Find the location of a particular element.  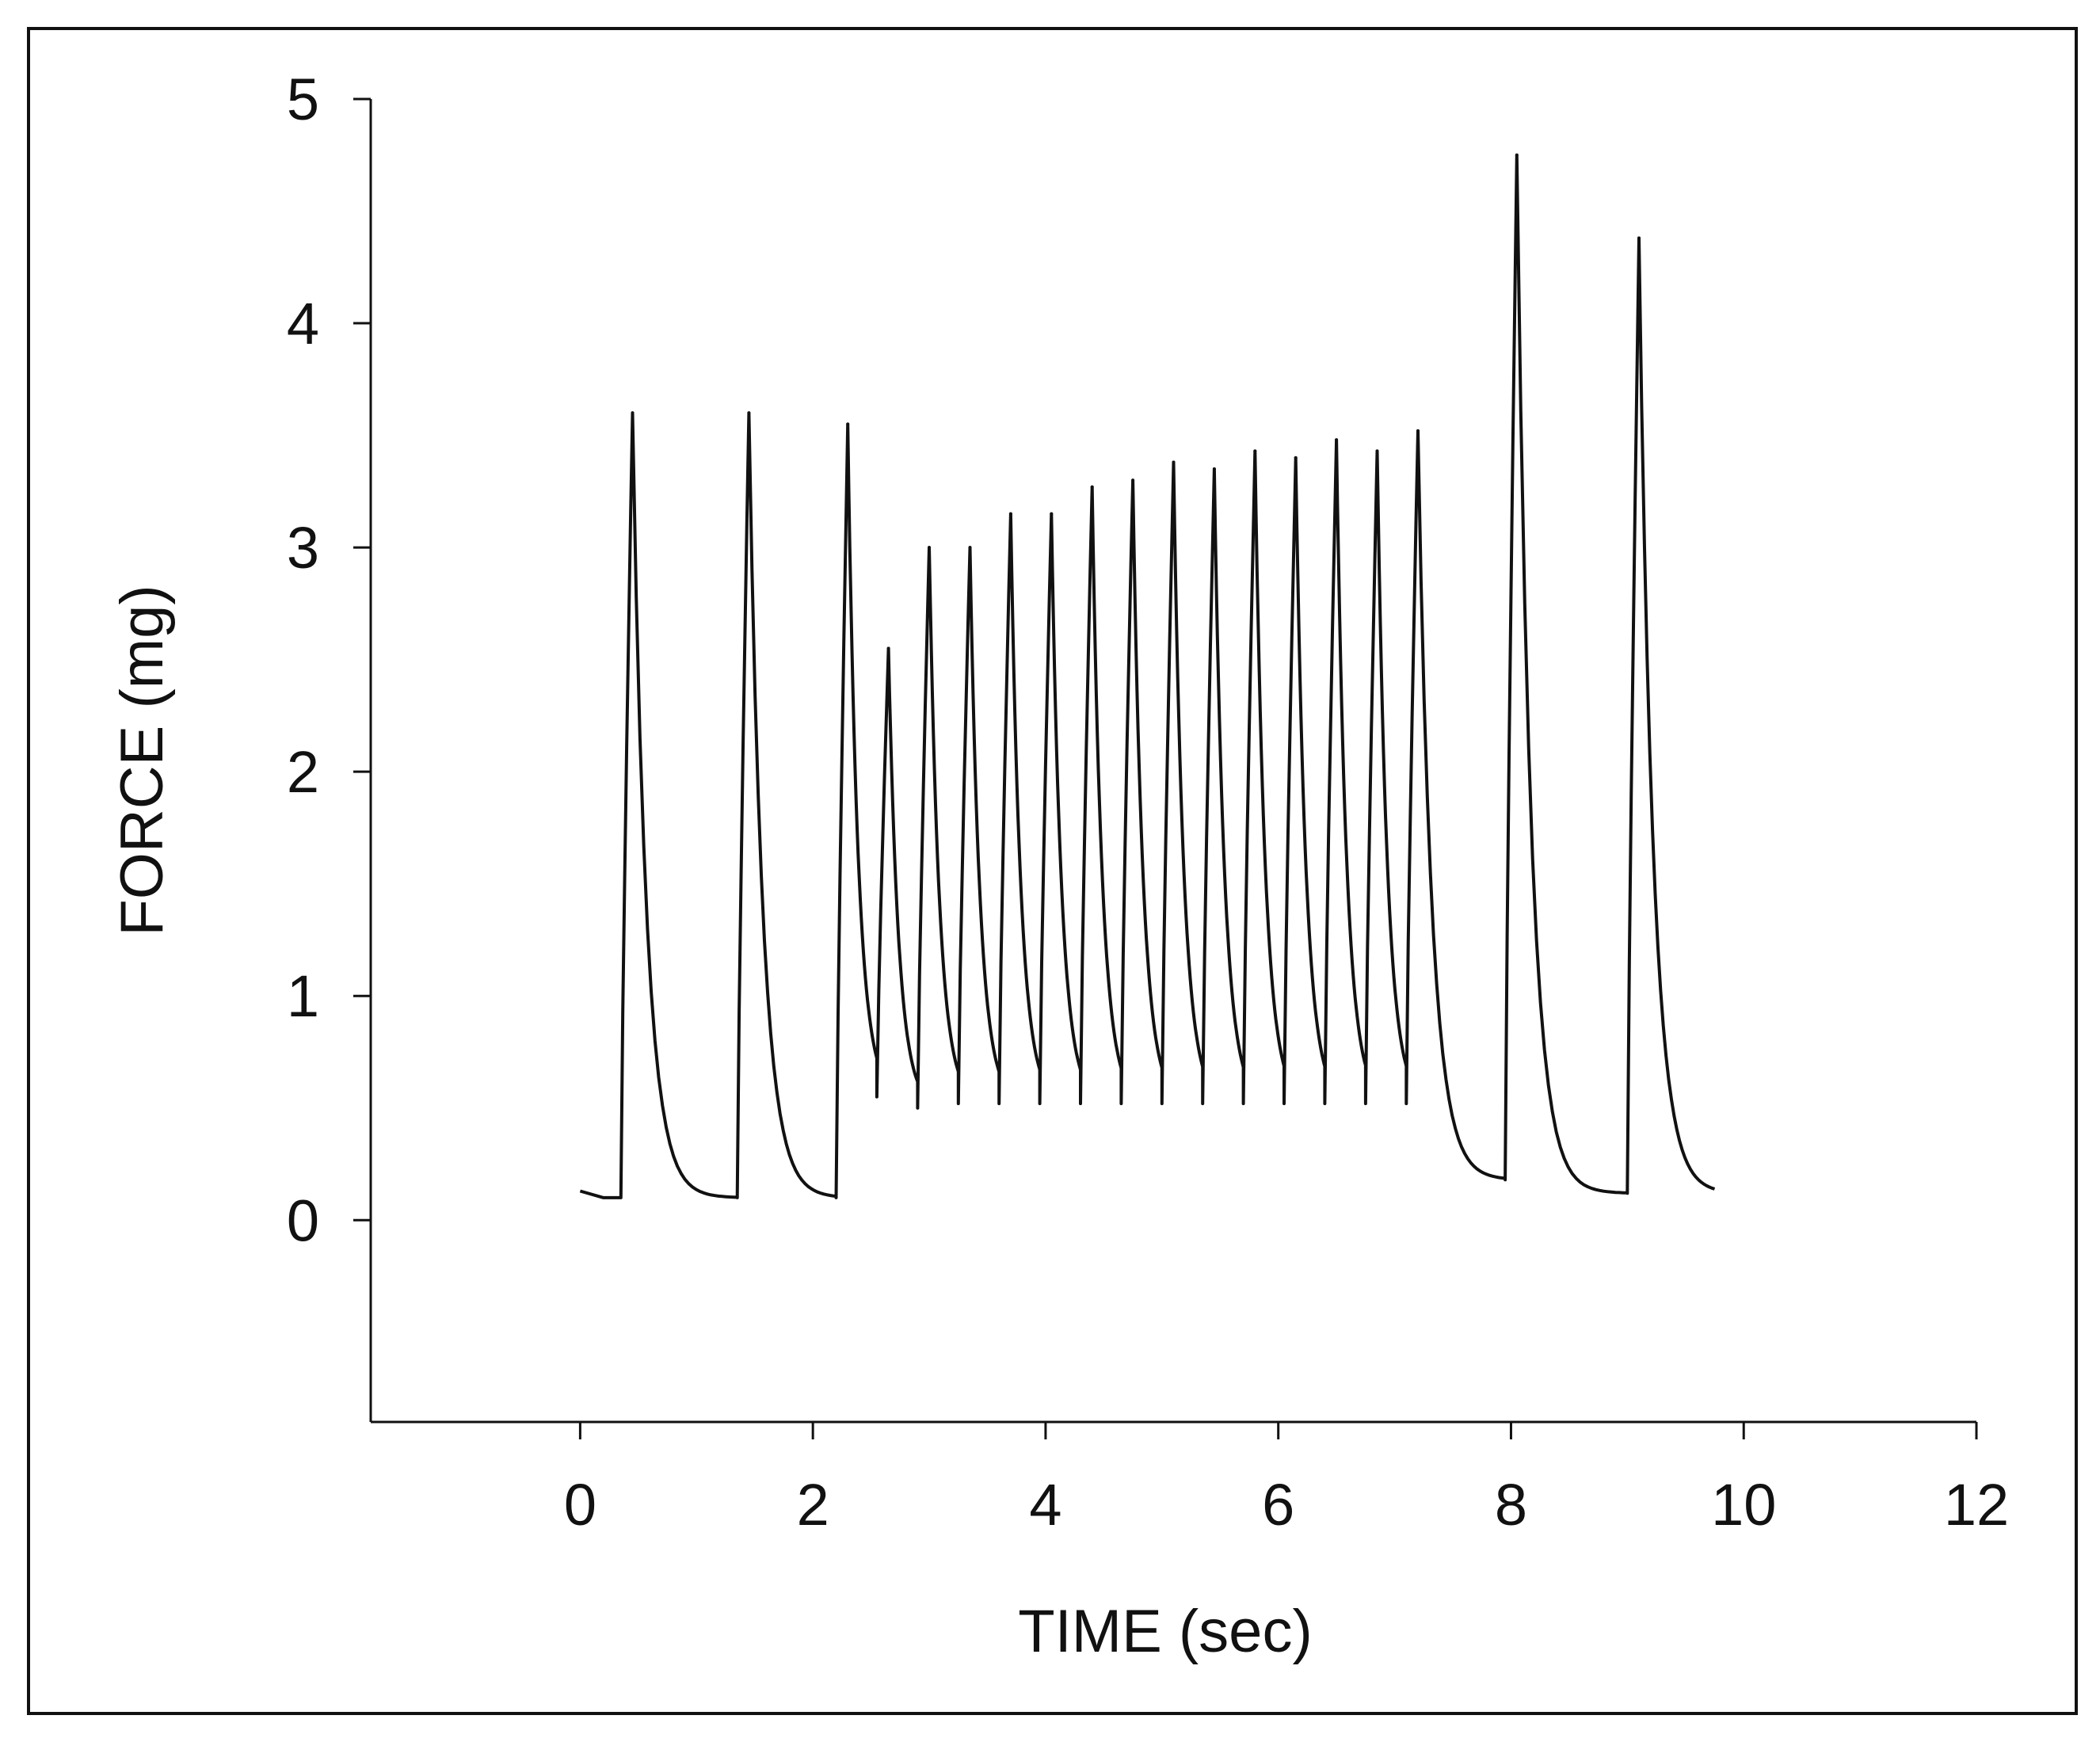

y-axis-ticks: 0 1 2 3 4 5 is located at coordinates (329, 660).